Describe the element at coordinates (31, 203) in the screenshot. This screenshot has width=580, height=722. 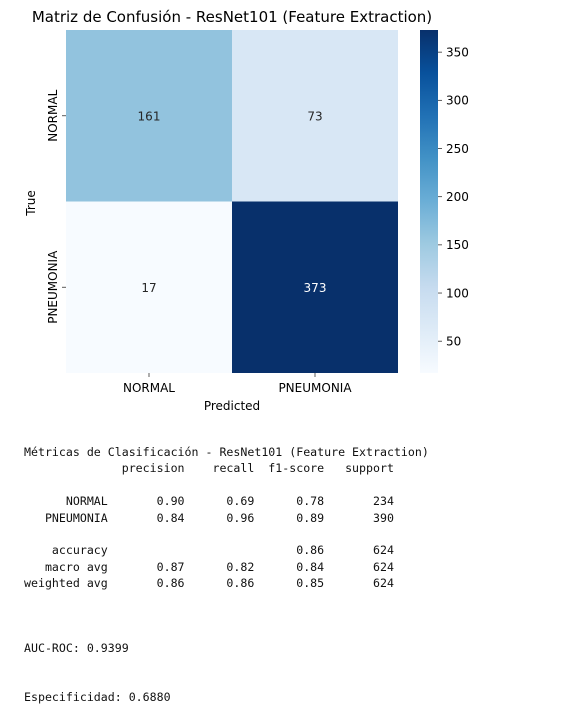
I see `y-axis-label: True` at that location.